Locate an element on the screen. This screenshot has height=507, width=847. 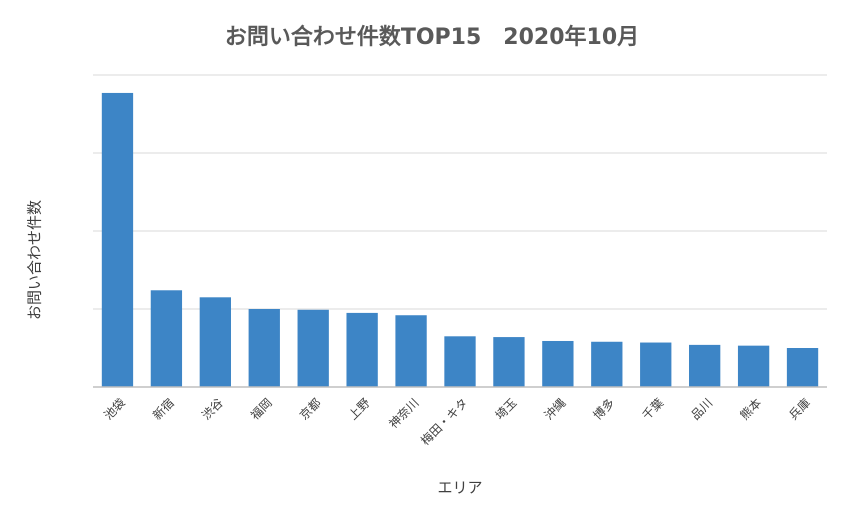
x-tick-label: 上野 is located at coordinates (359, 409).